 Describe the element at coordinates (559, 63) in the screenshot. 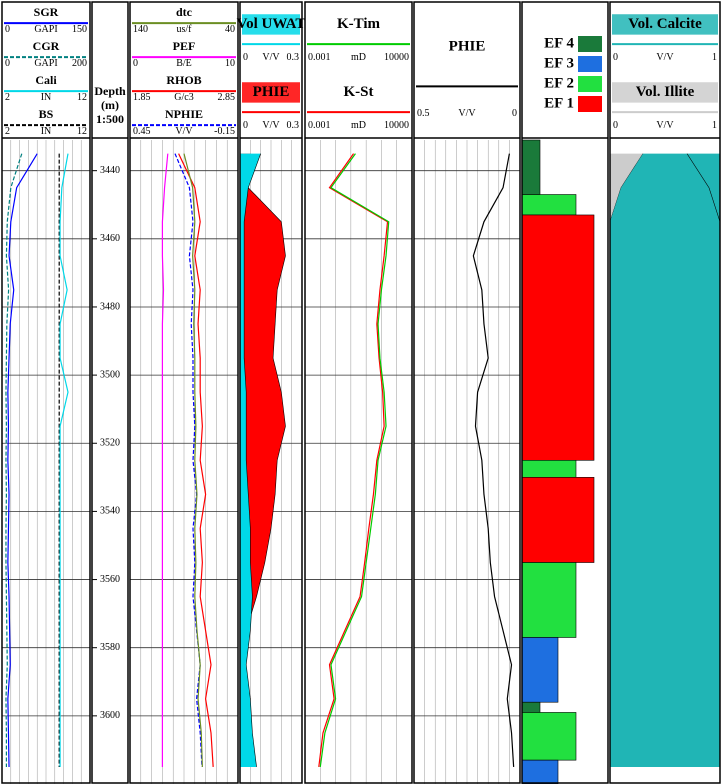

I see `legend-label: EF 3` at that location.